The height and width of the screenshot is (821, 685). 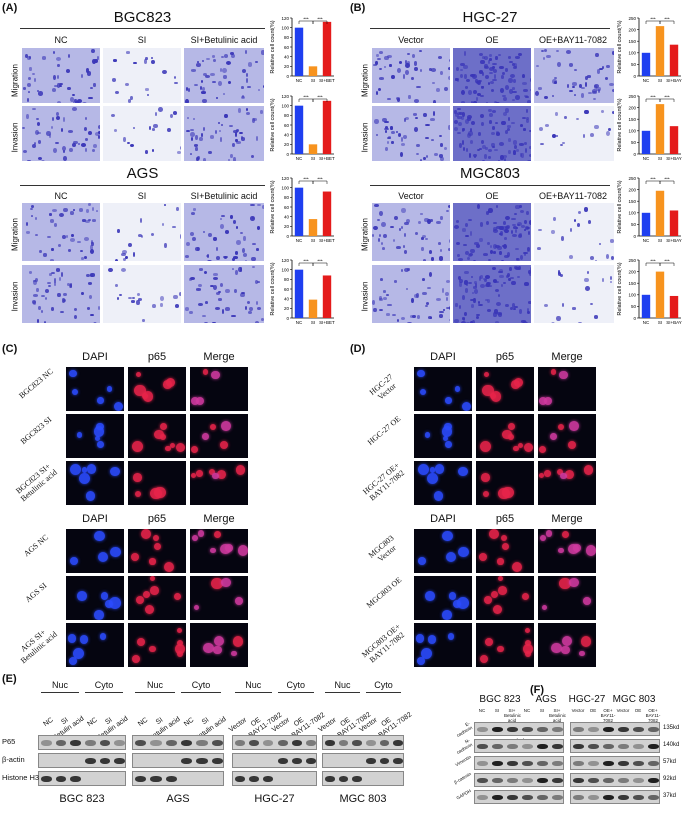 I want to click on fraction-header-cyto: Cyto, so click(x=295, y=685).